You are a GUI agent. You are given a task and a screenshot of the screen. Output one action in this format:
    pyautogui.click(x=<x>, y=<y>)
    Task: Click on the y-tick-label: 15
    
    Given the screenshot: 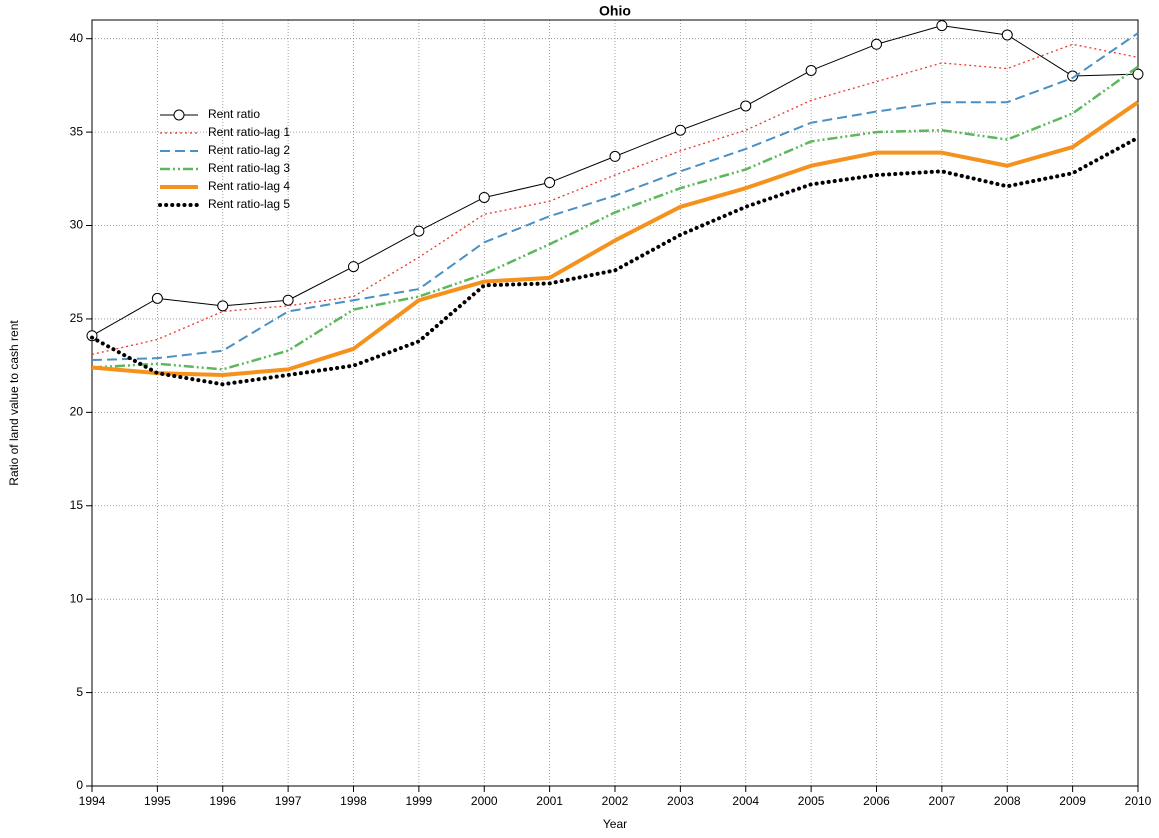 What is the action you would take?
    pyautogui.click(x=77, y=505)
    